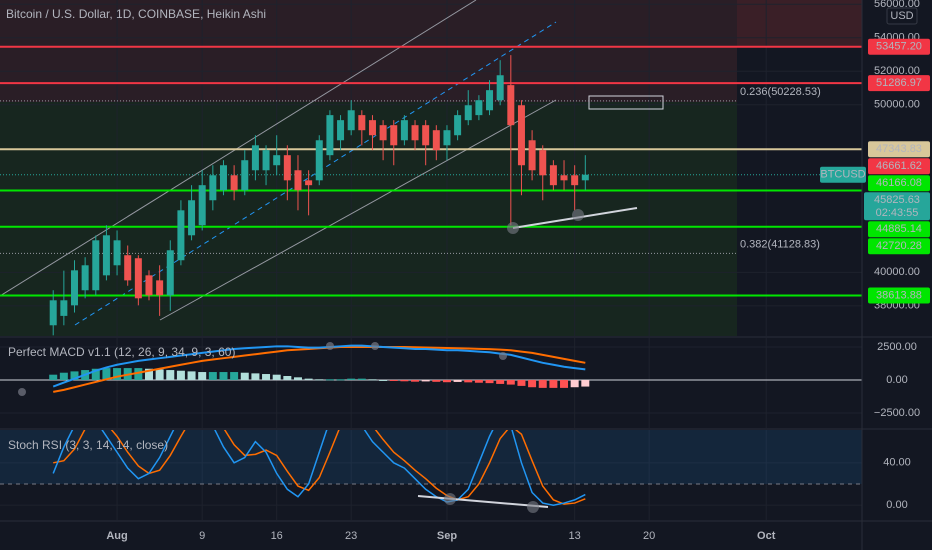 The width and height of the screenshot is (932, 550). Describe the element at coordinates (780, 244) in the screenshot. I see `fib-label: 0.382(41128.83)` at that location.